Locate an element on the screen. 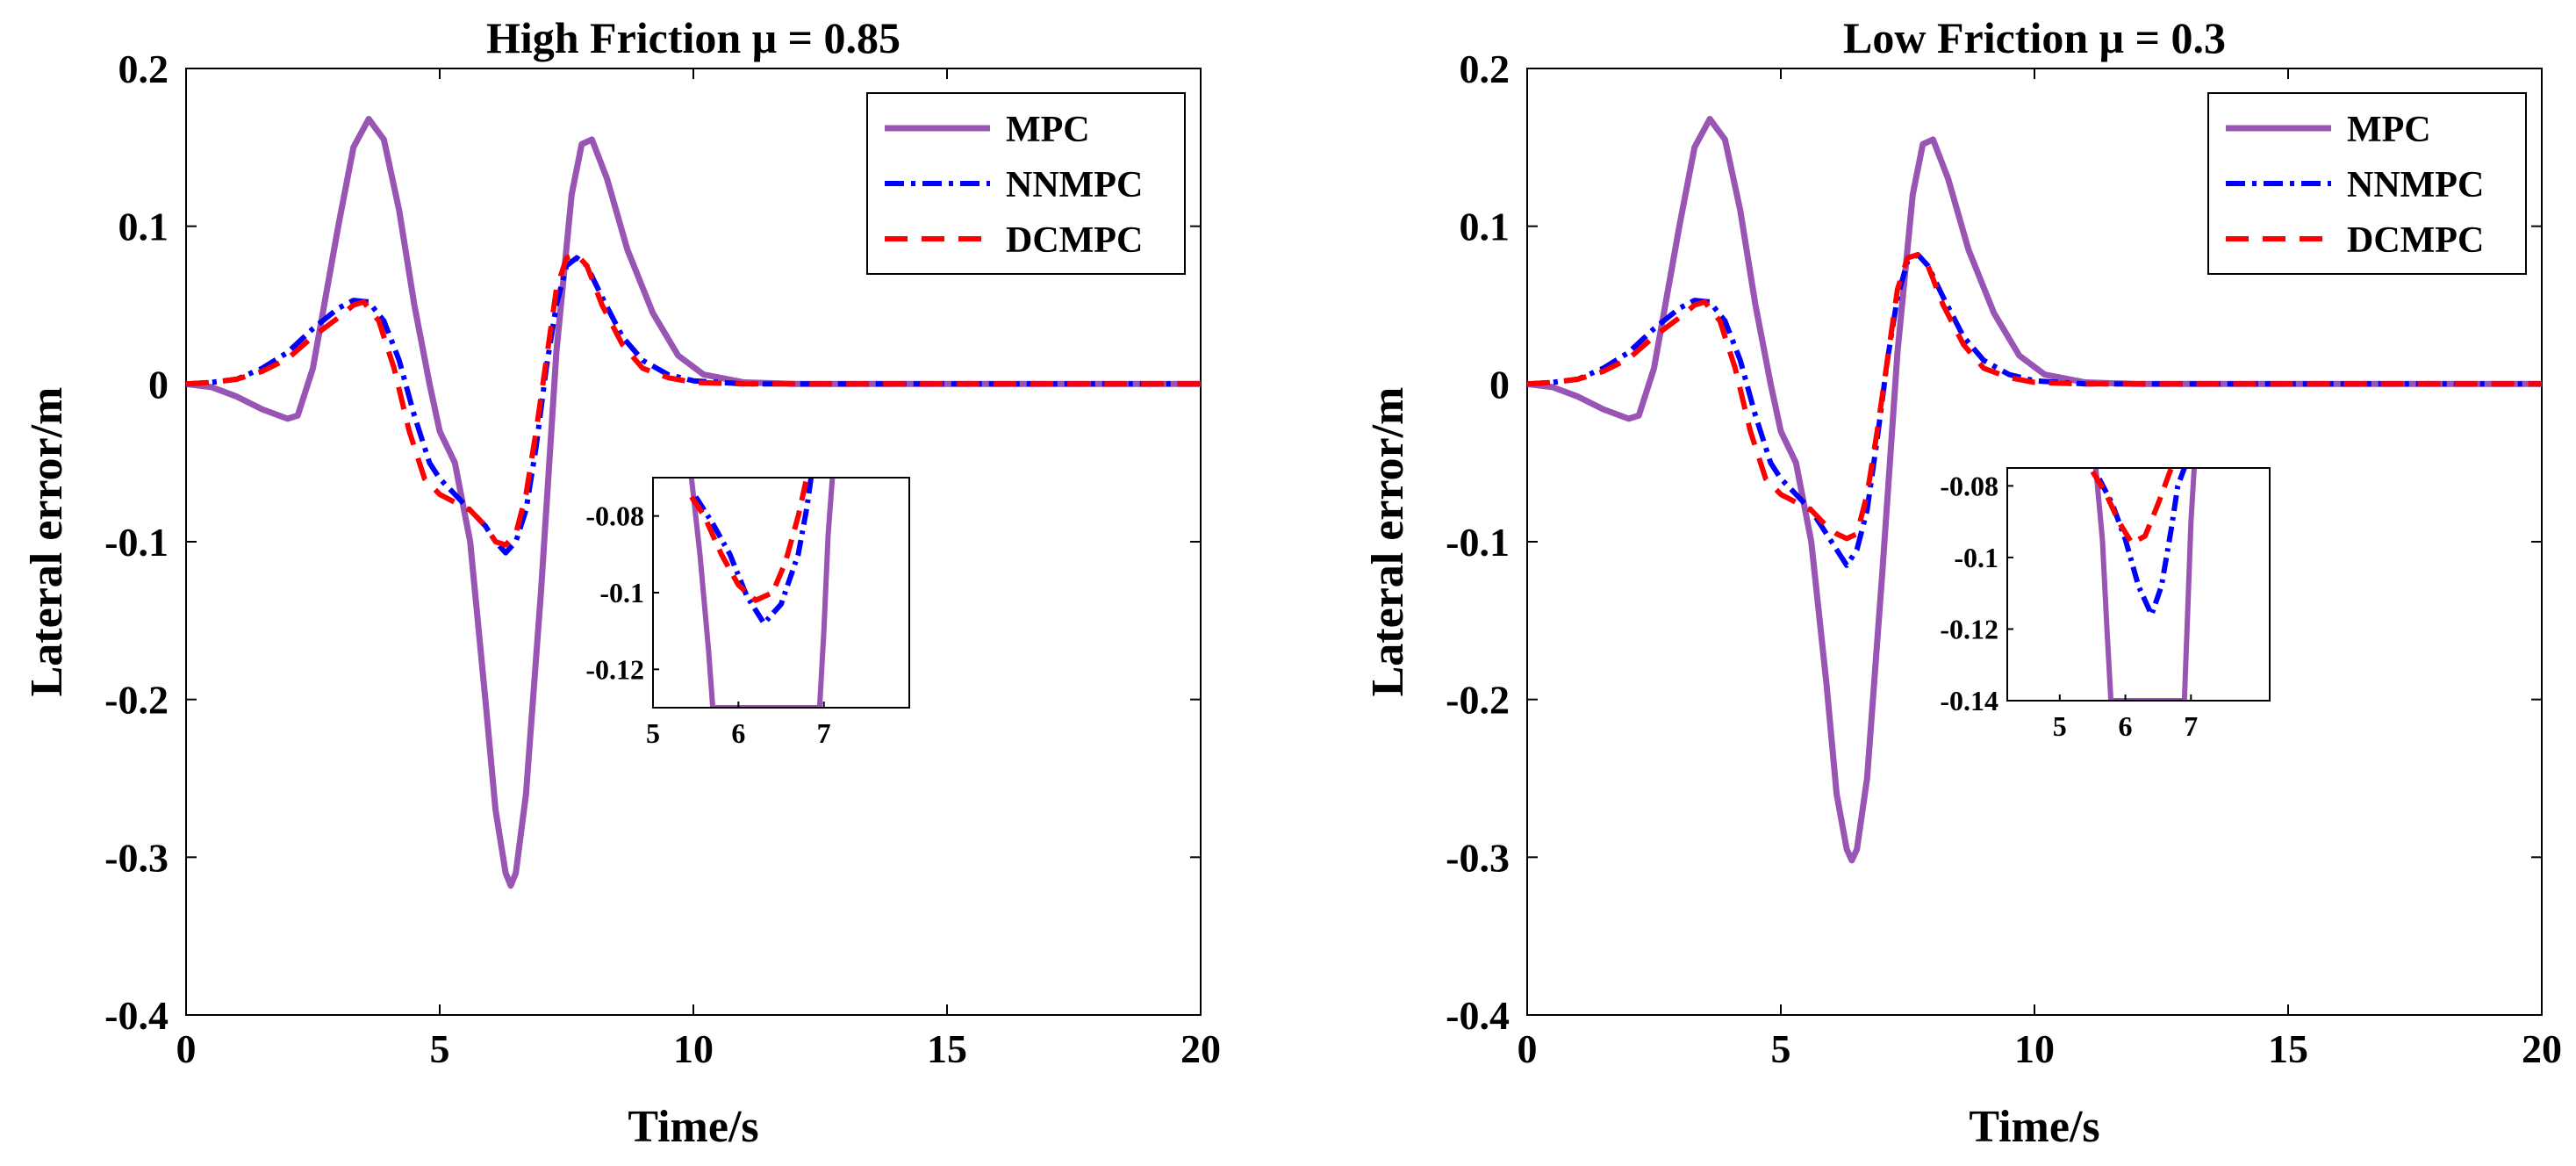 This screenshot has width=2576, height=1166. inset-y-tick-label: -0.14 is located at coordinates (1969, 701).